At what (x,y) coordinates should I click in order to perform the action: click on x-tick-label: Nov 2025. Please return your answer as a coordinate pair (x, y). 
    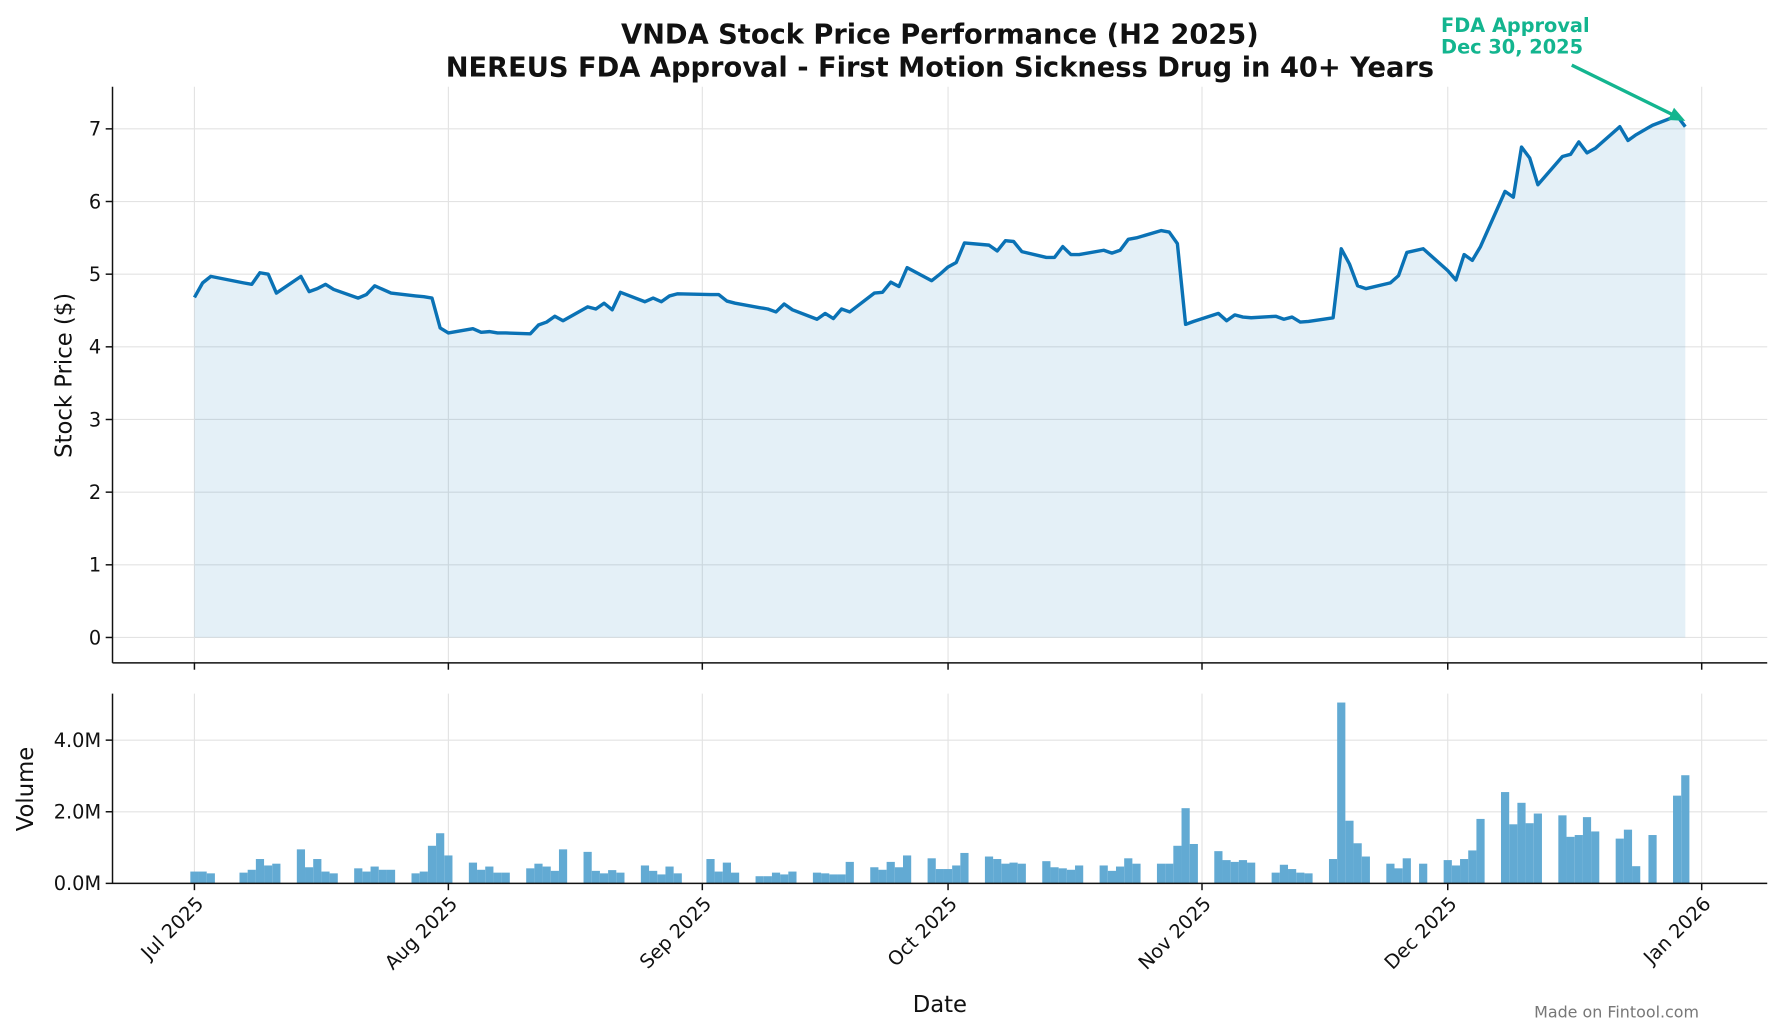
    Looking at the image, I should click on (1175, 933).